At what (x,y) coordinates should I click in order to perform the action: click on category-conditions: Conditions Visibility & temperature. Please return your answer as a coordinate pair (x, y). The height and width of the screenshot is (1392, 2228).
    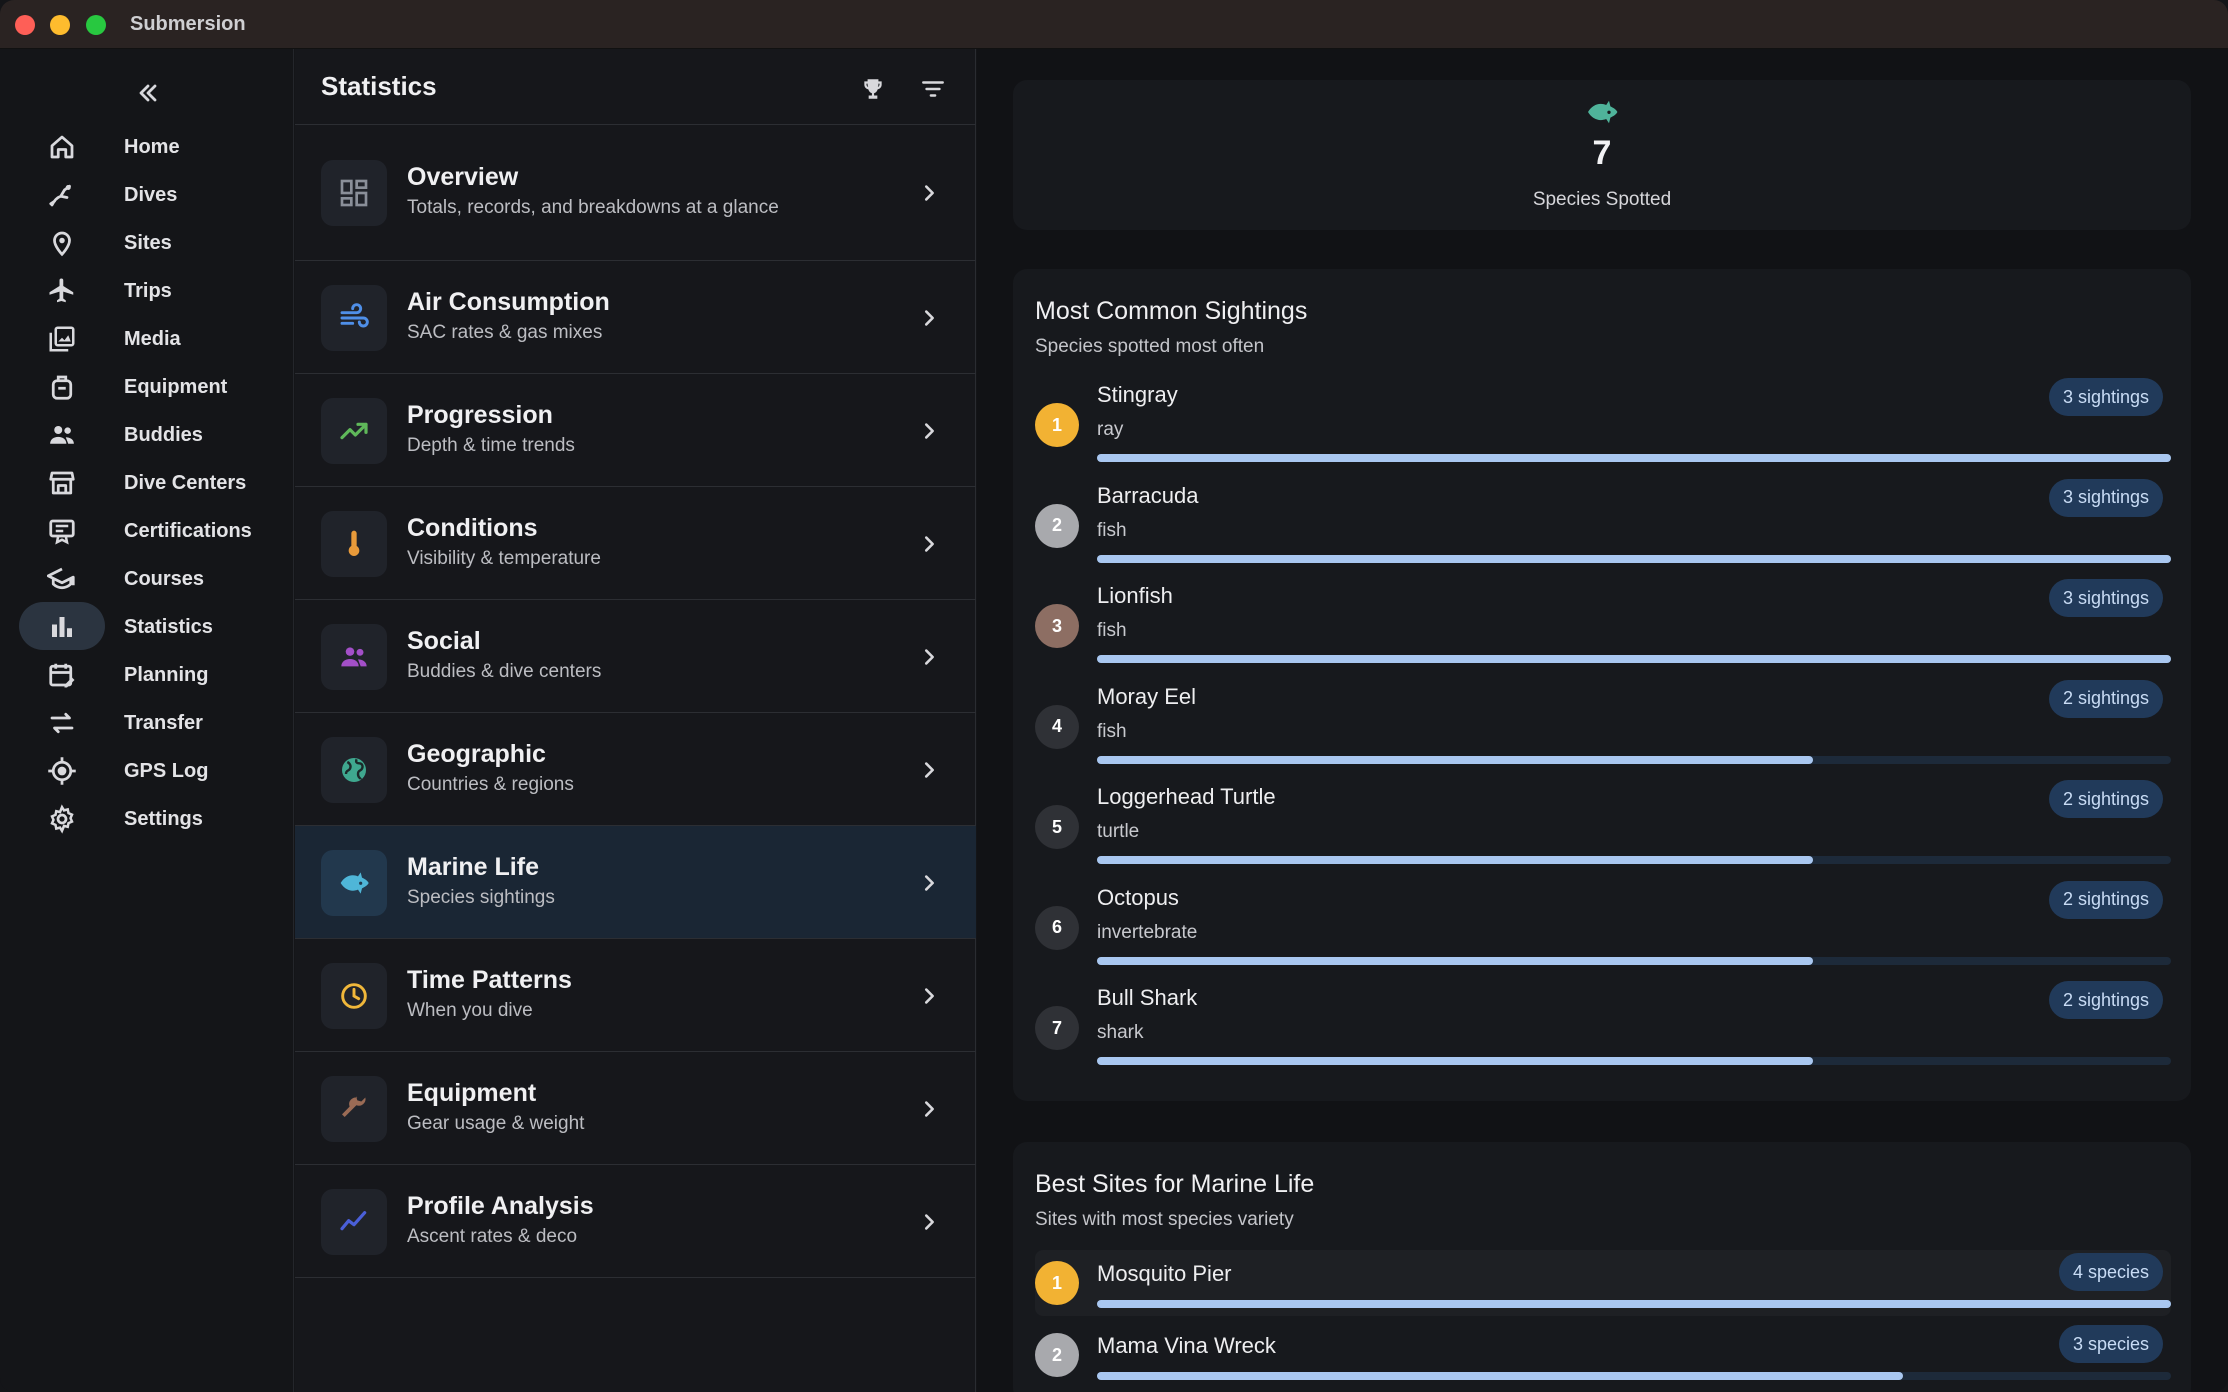
    Looking at the image, I should click on (635, 543).